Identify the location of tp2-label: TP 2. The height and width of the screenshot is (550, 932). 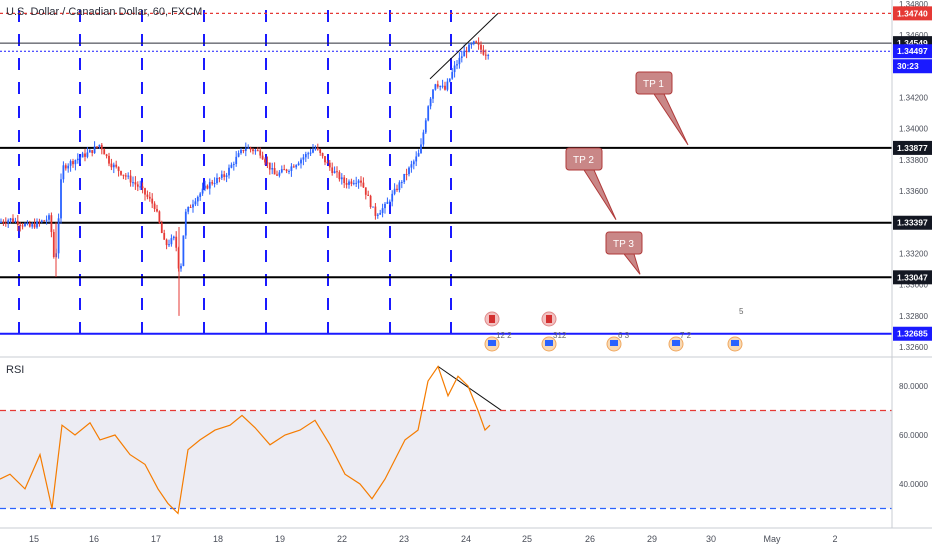
(583, 160).